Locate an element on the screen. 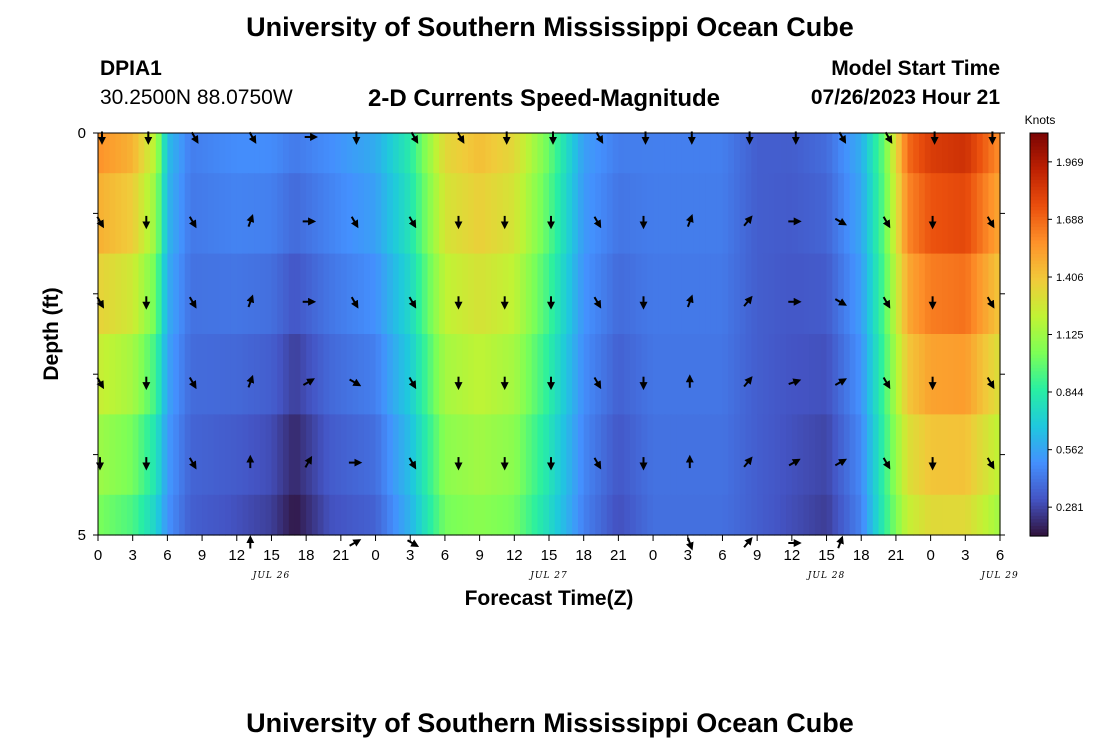 This screenshot has width=1100, height=750. x-tick-label: 21 is located at coordinates (896, 555).